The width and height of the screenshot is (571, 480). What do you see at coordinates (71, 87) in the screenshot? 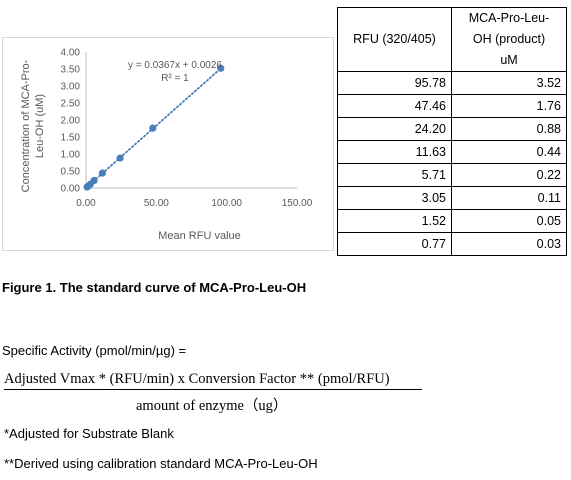
I see `y-tick-label: 3.00` at bounding box center [71, 87].